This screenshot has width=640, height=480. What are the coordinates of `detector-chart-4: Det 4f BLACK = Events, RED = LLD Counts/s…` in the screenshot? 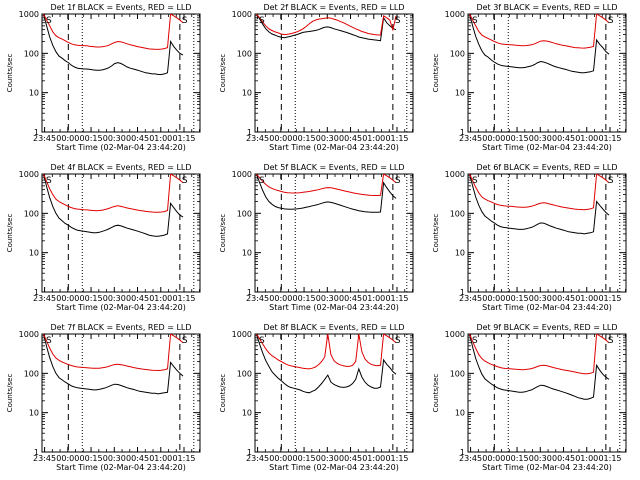 It's located at (103, 237).